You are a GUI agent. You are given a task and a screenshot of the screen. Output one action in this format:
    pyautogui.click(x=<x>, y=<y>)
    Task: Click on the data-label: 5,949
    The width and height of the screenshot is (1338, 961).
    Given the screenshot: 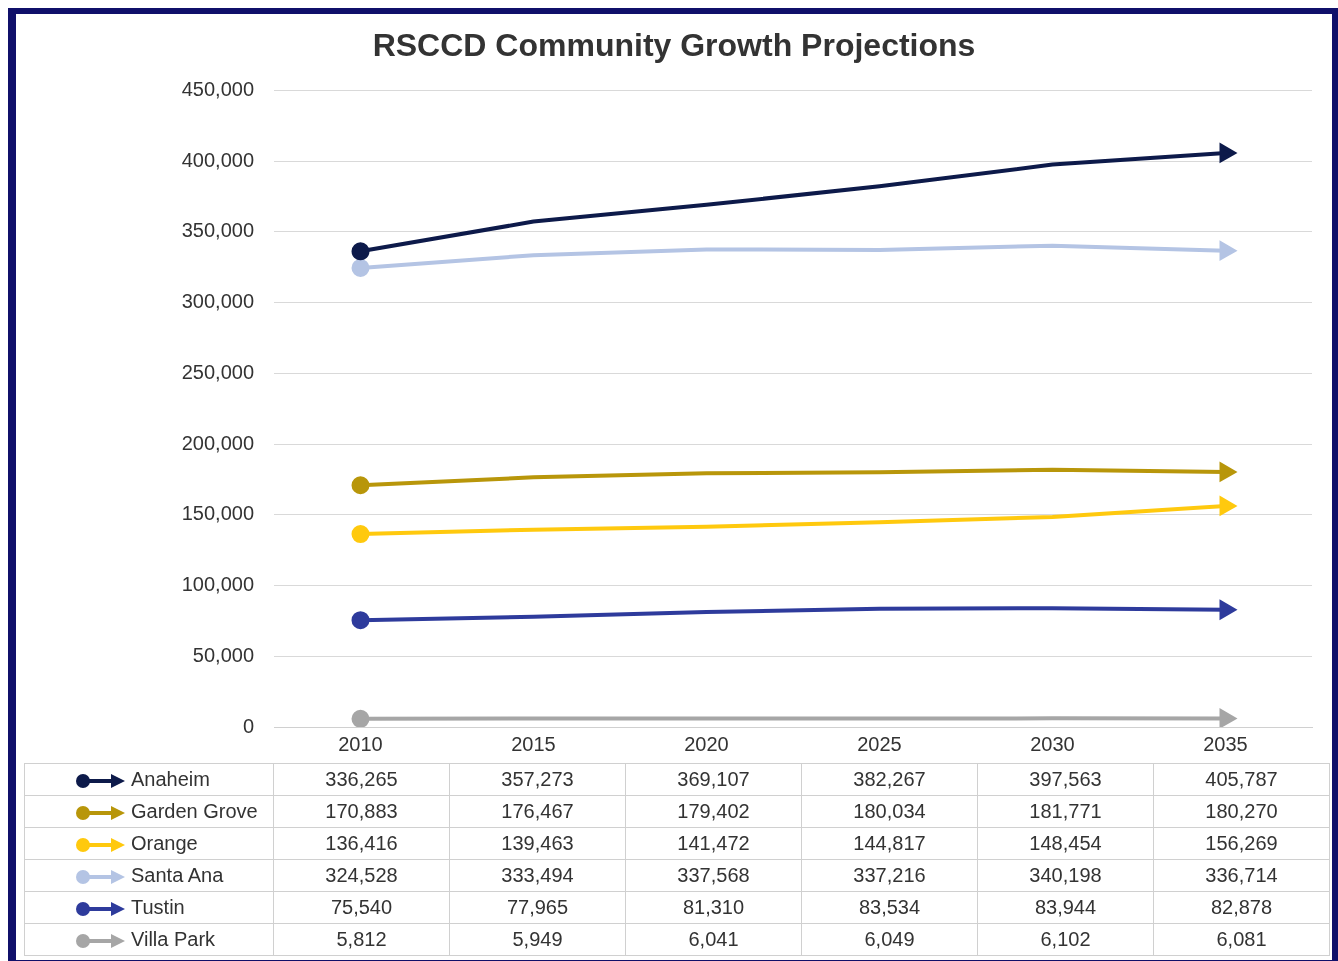 What is the action you would take?
    pyautogui.click(x=537, y=939)
    